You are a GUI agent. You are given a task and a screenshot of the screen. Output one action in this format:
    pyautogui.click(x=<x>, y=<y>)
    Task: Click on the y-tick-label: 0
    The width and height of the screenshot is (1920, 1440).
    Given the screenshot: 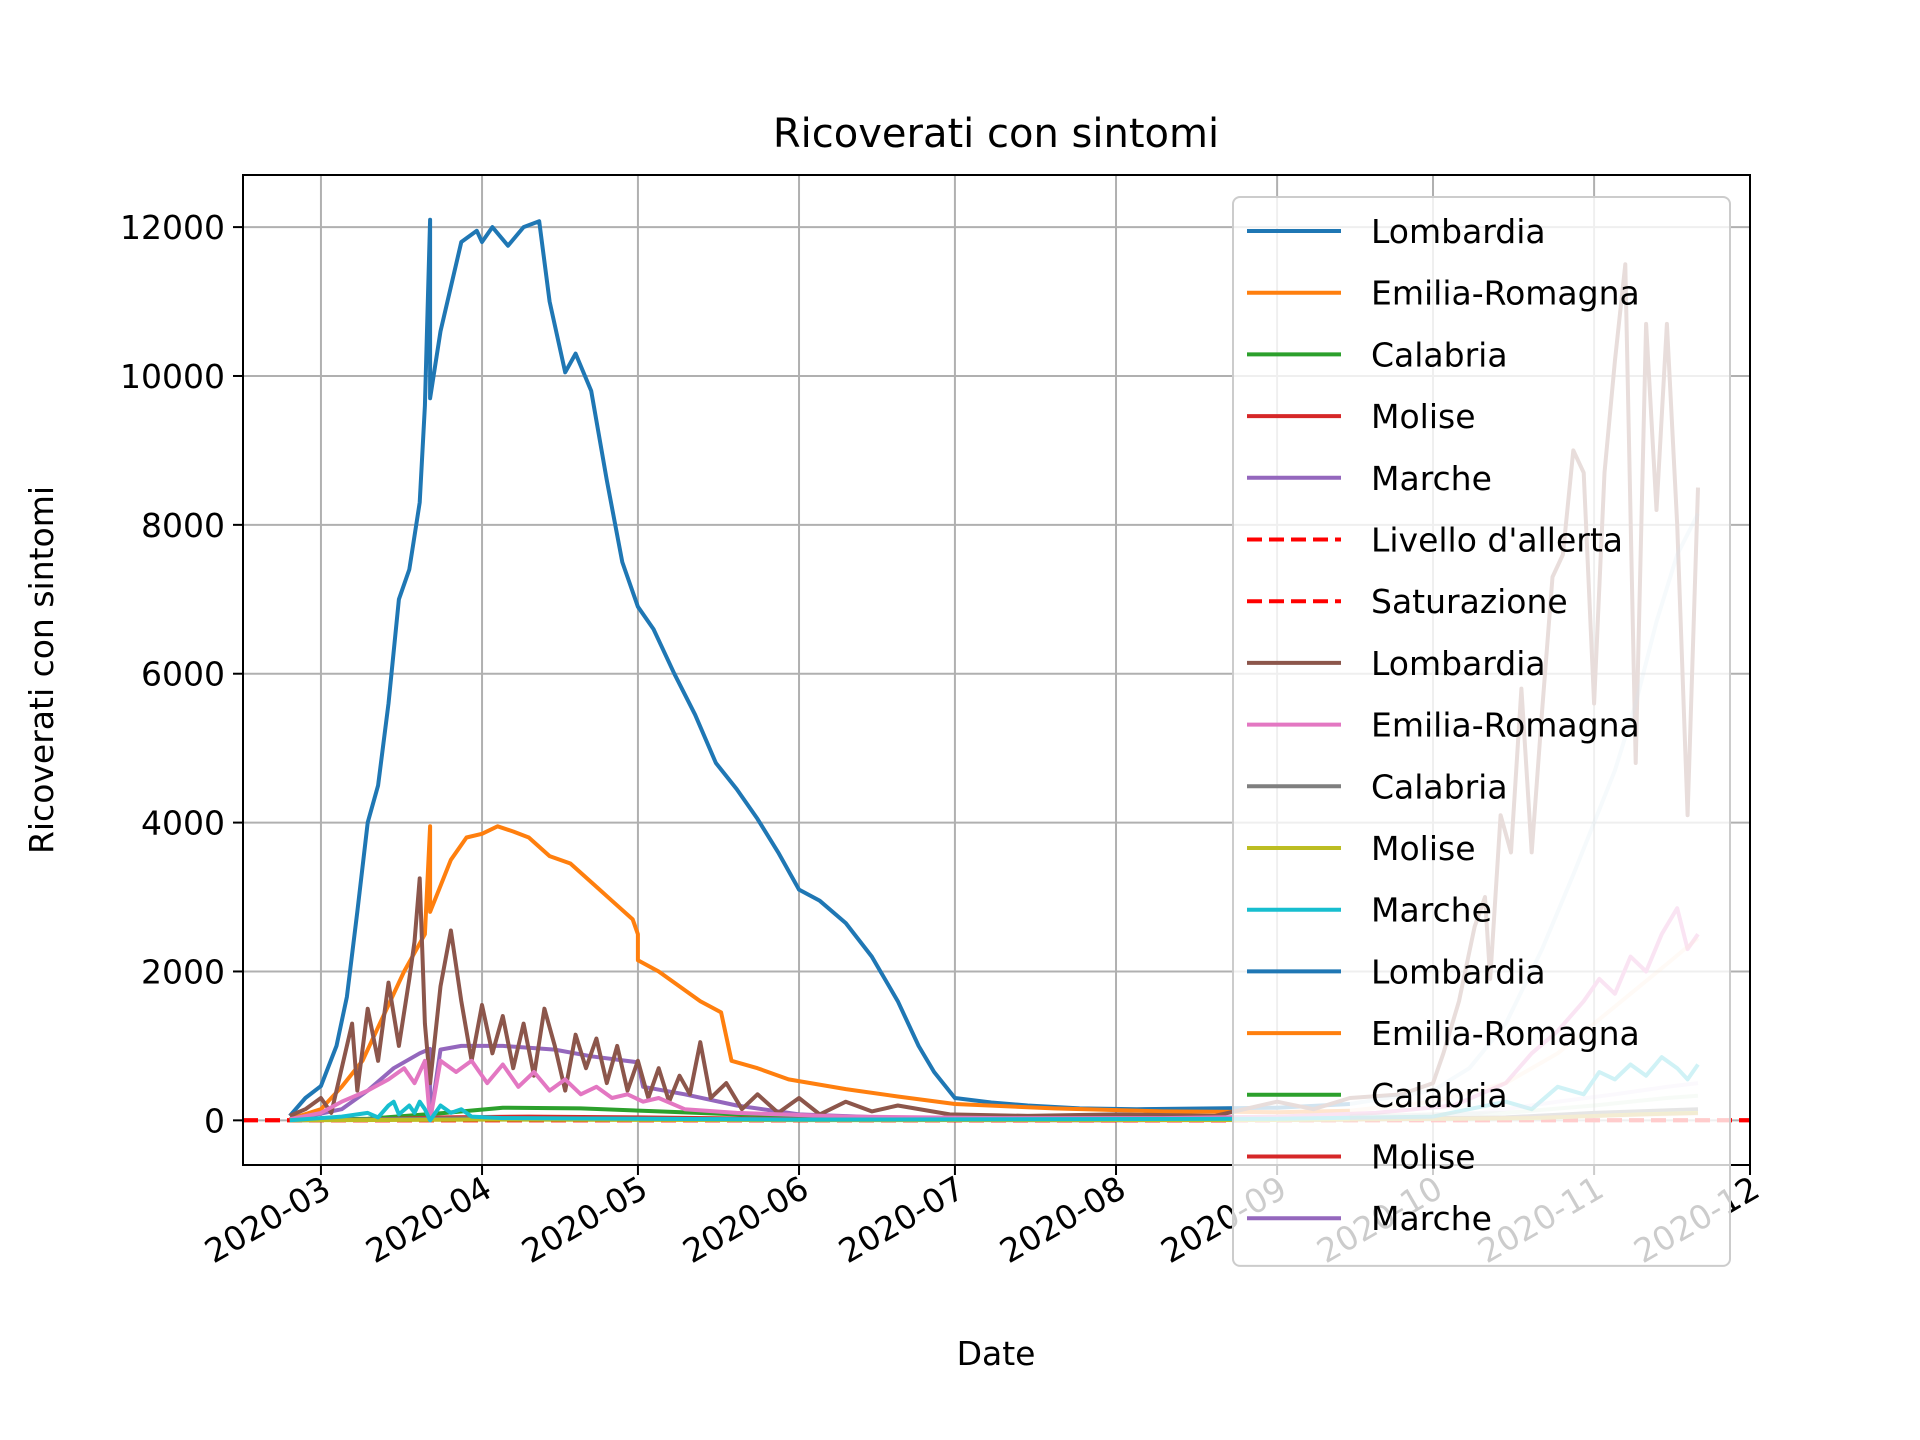 What is the action you would take?
    pyautogui.click(x=214, y=1120)
    